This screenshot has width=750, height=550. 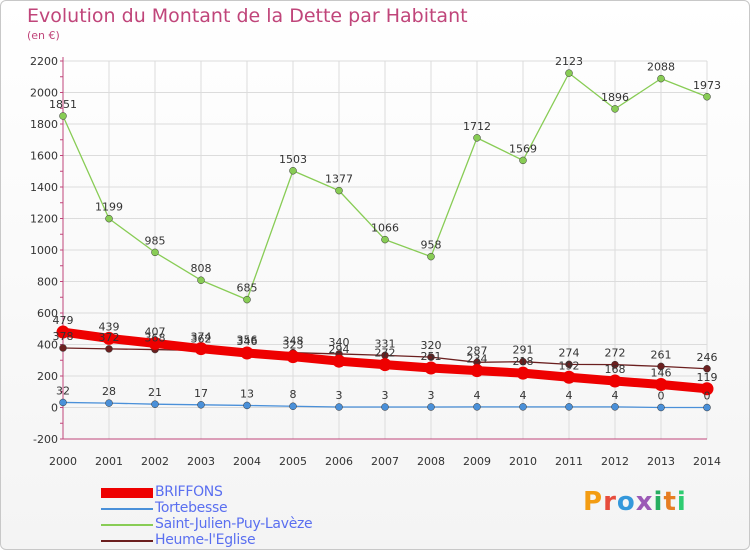 What do you see at coordinates (44, 219) in the screenshot?
I see `y-tick-label: 1200` at bounding box center [44, 219].